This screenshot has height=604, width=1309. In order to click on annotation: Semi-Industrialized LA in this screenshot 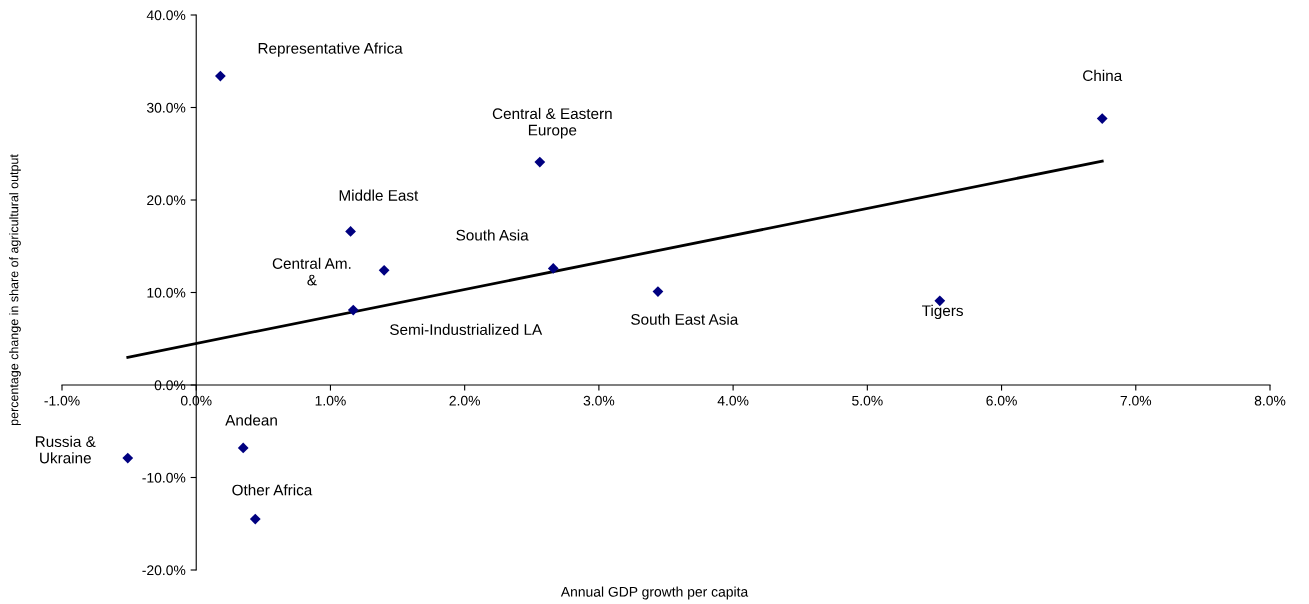, I will do `click(466, 329)`.